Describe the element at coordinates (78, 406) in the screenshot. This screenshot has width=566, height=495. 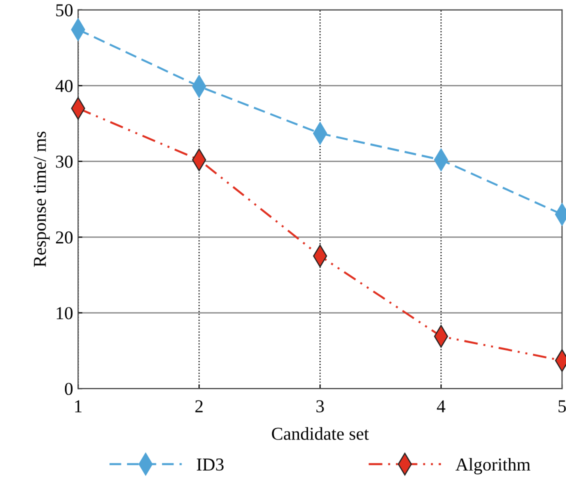
I see `x-tick-label: 1` at that location.